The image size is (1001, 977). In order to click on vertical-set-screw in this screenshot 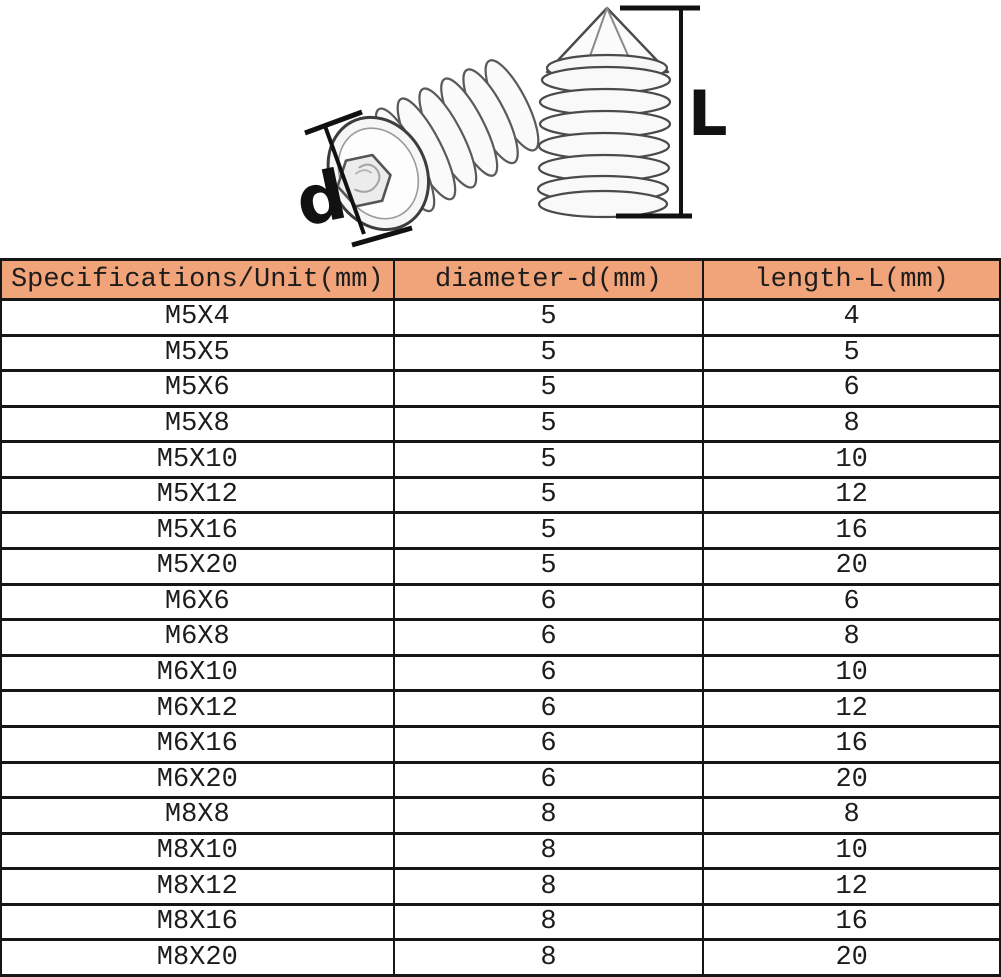, I will do `click(604, 112)`.